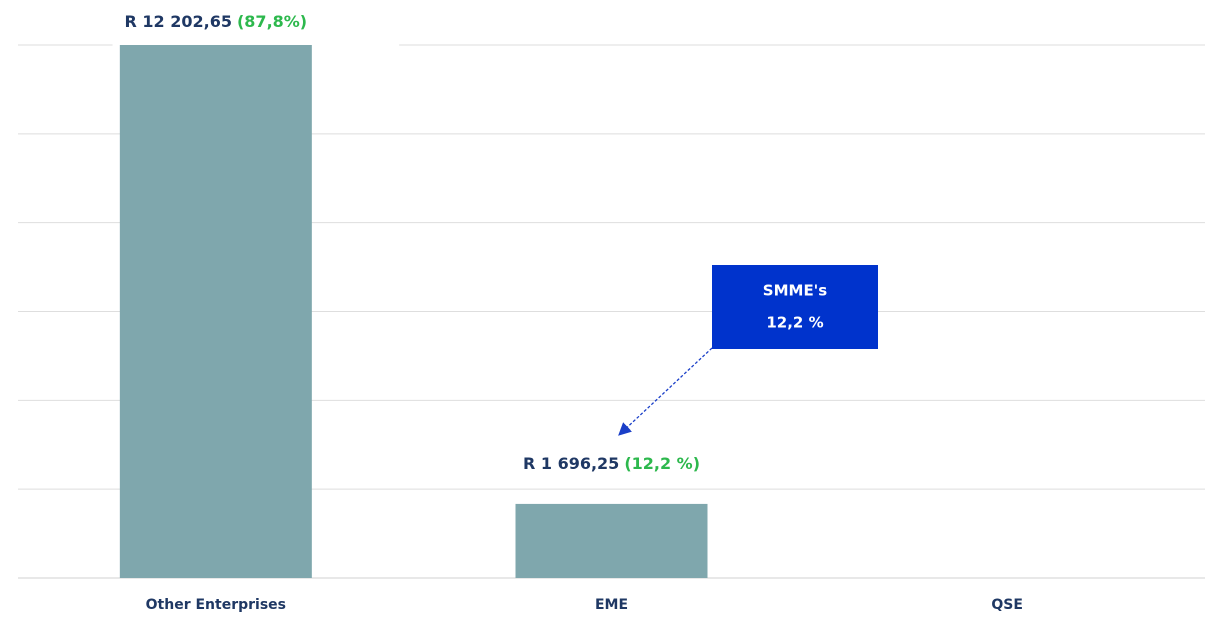 The width and height of the screenshot is (1213, 628). Describe the element at coordinates (216, 605) in the screenshot. I see `x-tick-label: Other Enterprises` at that location.